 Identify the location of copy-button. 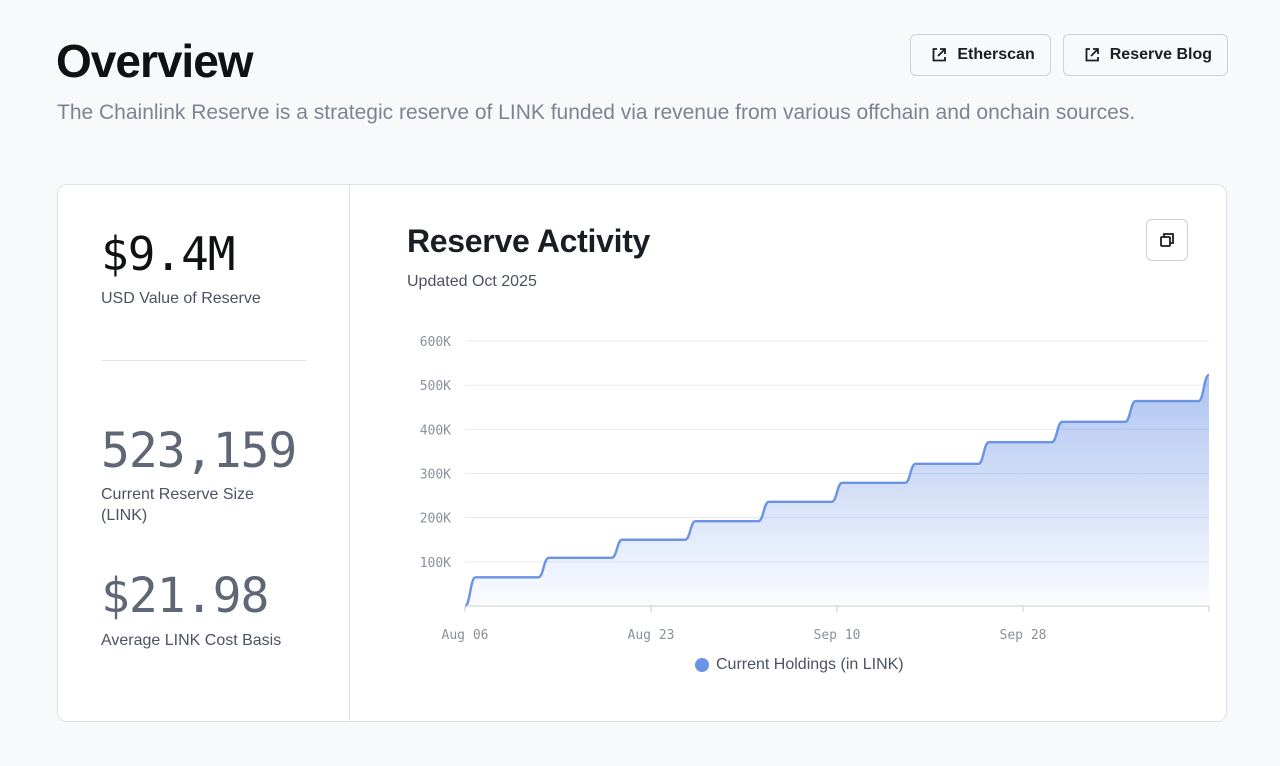
(1167, 240).